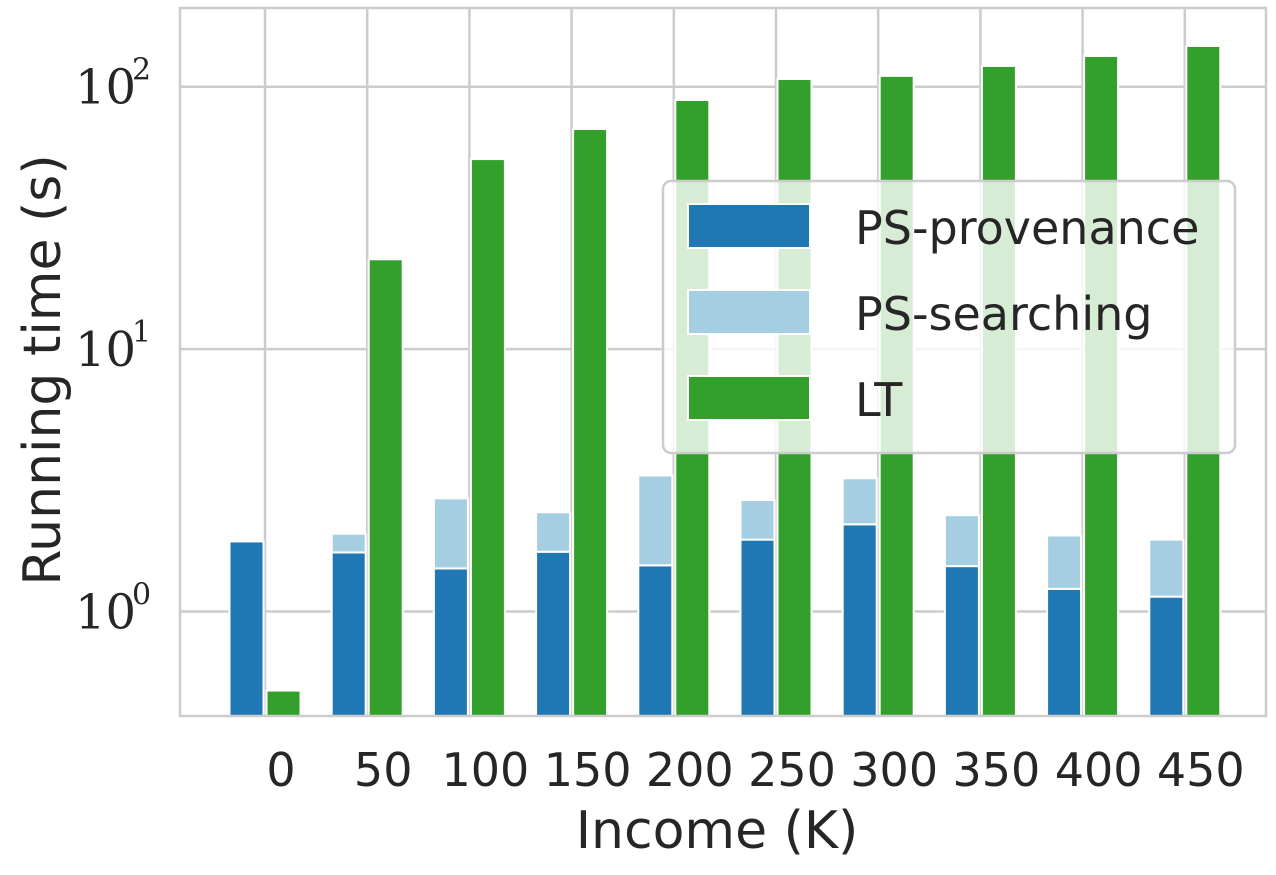 The image size is (1276, 875). I want to click on legend: PS-provenance PS-searching LT, so click(949, 317).